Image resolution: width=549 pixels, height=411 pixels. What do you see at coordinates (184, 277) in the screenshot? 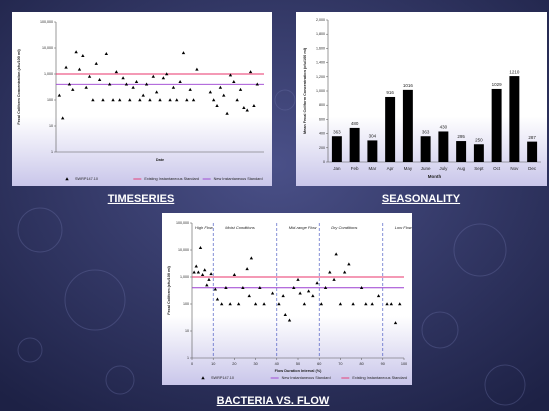
I see `y-tick-label: 1,000` at bounding box center [184, 277].